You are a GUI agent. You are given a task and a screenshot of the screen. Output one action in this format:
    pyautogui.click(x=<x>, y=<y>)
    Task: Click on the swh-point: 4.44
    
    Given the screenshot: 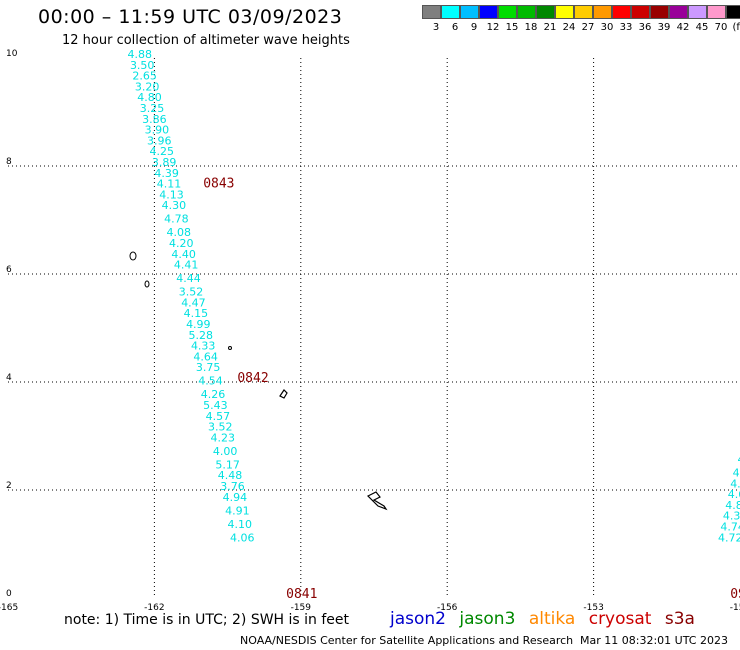 What is the action you would take?
    pyautogui.click(x=188, y=278)
    